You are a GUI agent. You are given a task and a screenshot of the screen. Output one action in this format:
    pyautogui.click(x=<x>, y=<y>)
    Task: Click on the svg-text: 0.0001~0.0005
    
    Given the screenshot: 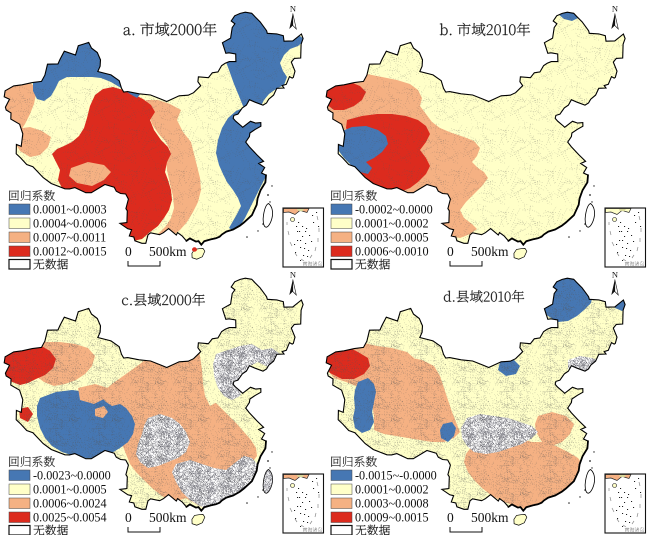 What is the action you would take?
    pyautogui.click(x=70, y=490)
    